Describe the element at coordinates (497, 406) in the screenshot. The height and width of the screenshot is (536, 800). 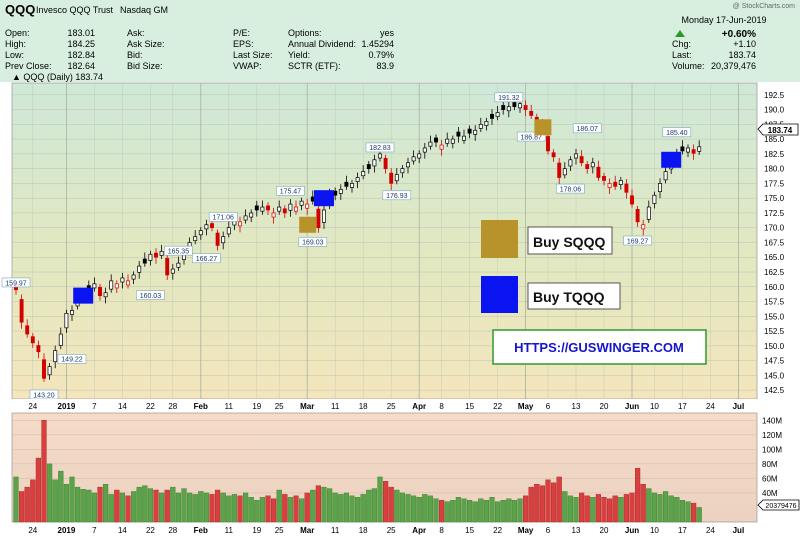
I see `date-tick-label: 22` at that location.